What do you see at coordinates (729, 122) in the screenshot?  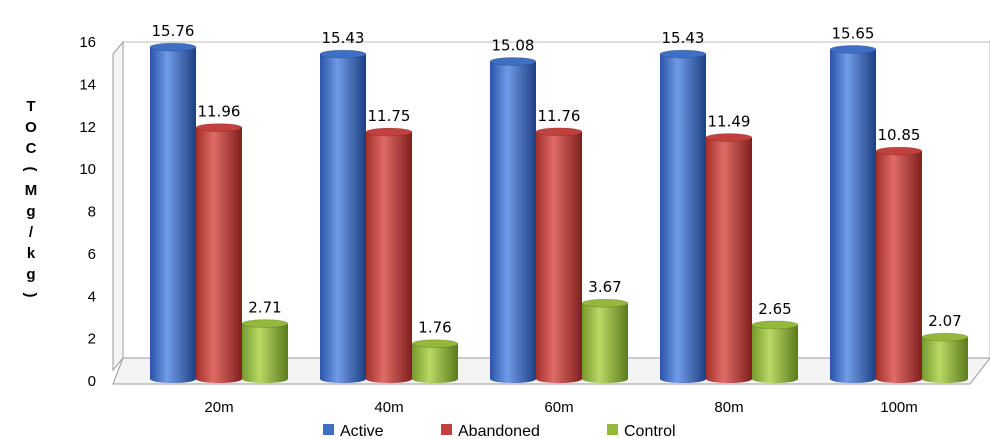 I see `data-label: 11.49` at bounding box center [729, 122].